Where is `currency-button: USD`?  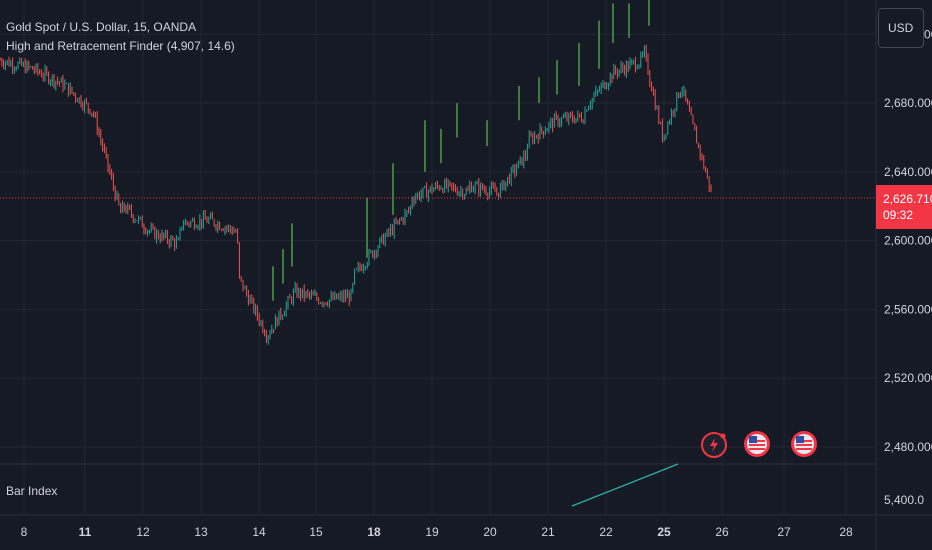
currency-button: USD is located at coordinates (901, 28).